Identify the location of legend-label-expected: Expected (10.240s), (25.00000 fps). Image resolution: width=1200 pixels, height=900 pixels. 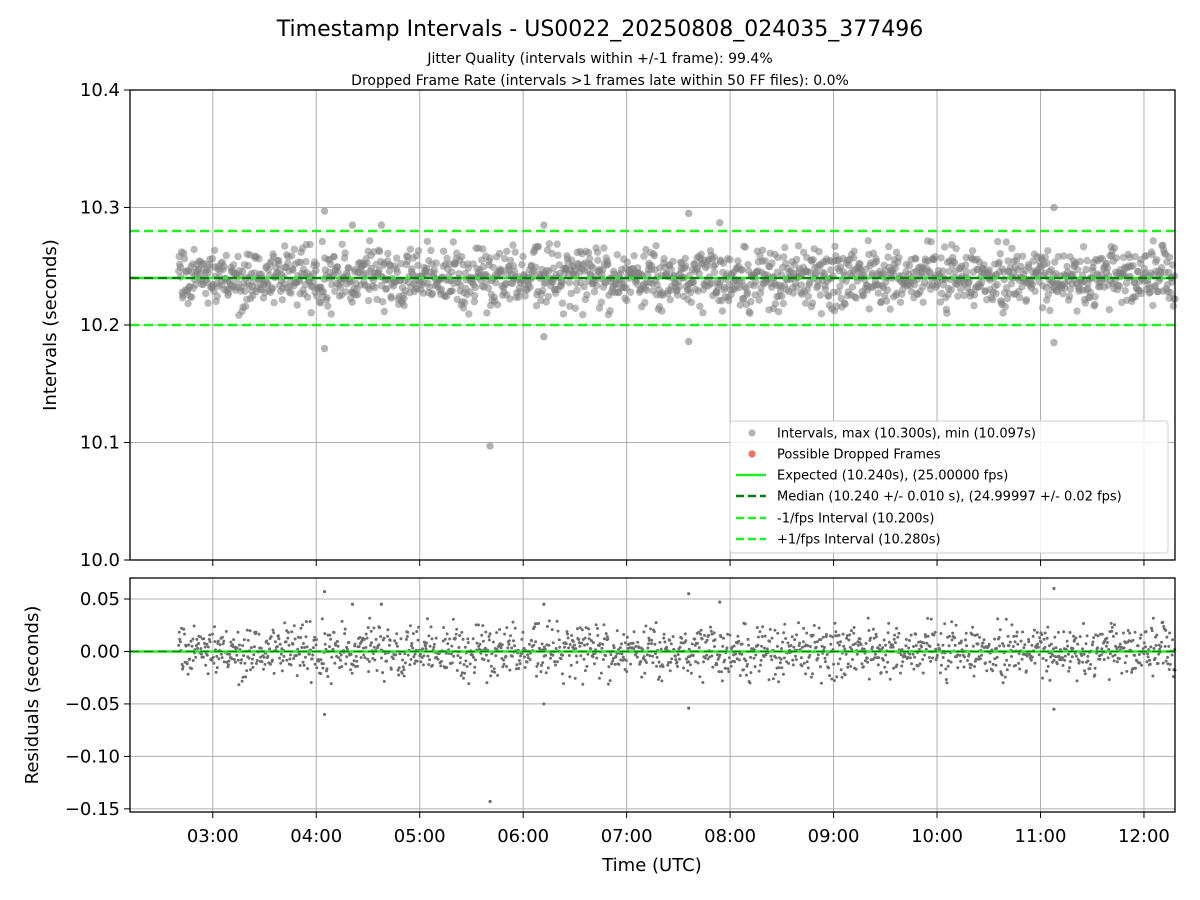
(892, 476).